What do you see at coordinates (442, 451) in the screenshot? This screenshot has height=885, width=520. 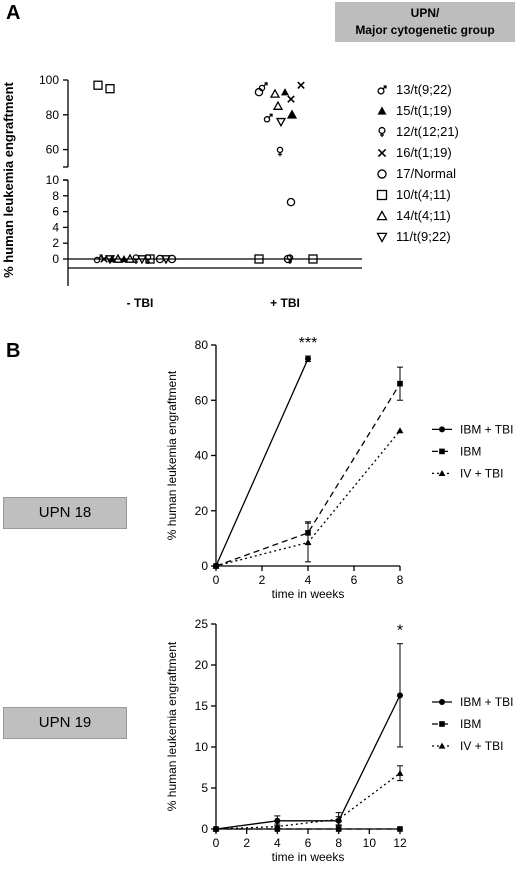 I see `chart-1-legend-marker-1-shape` at bounding box center [442, 451].